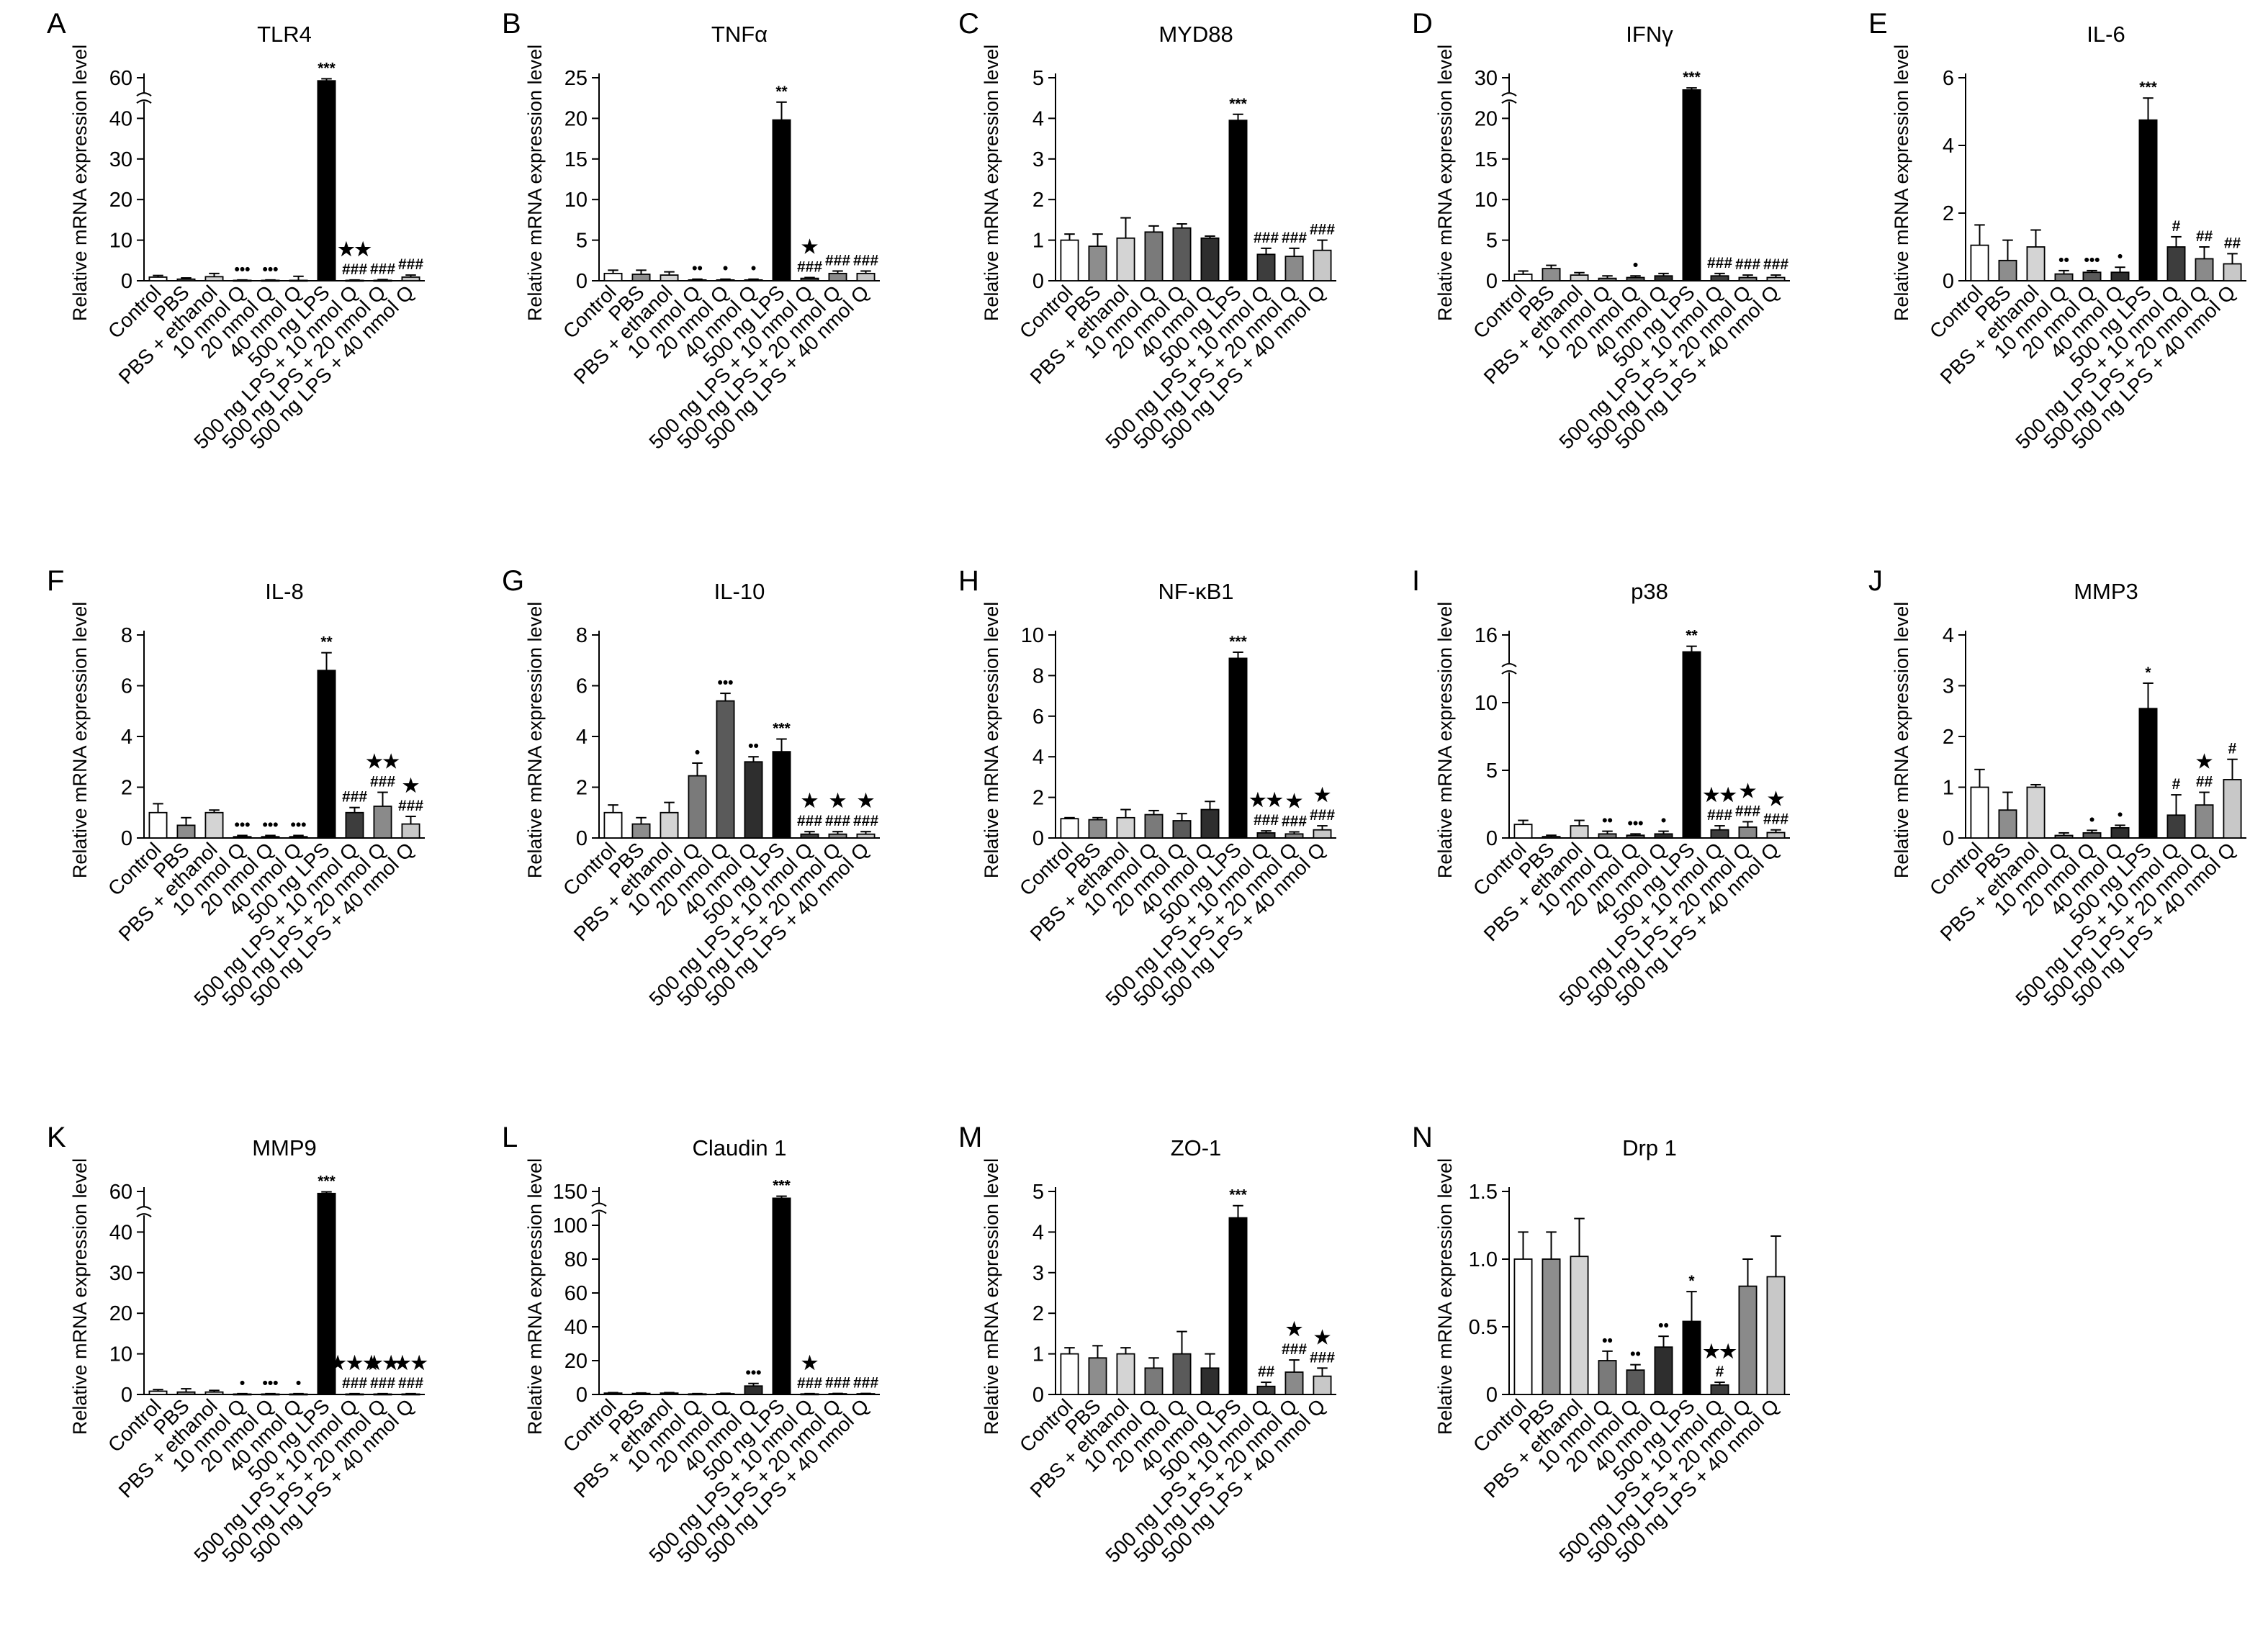 This screenshot has height=1645, width=2268. Describe the element at coordinates (383, 762) in the screenshot. I see `significance-label: ★★` at that location.